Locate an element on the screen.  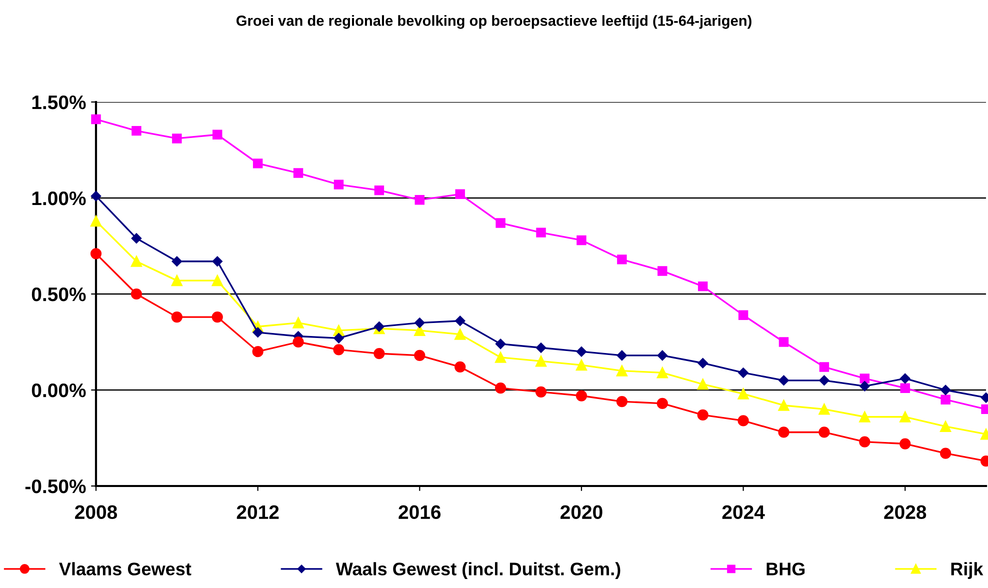
legend-label: BHG is located at coordinates (785, 569).